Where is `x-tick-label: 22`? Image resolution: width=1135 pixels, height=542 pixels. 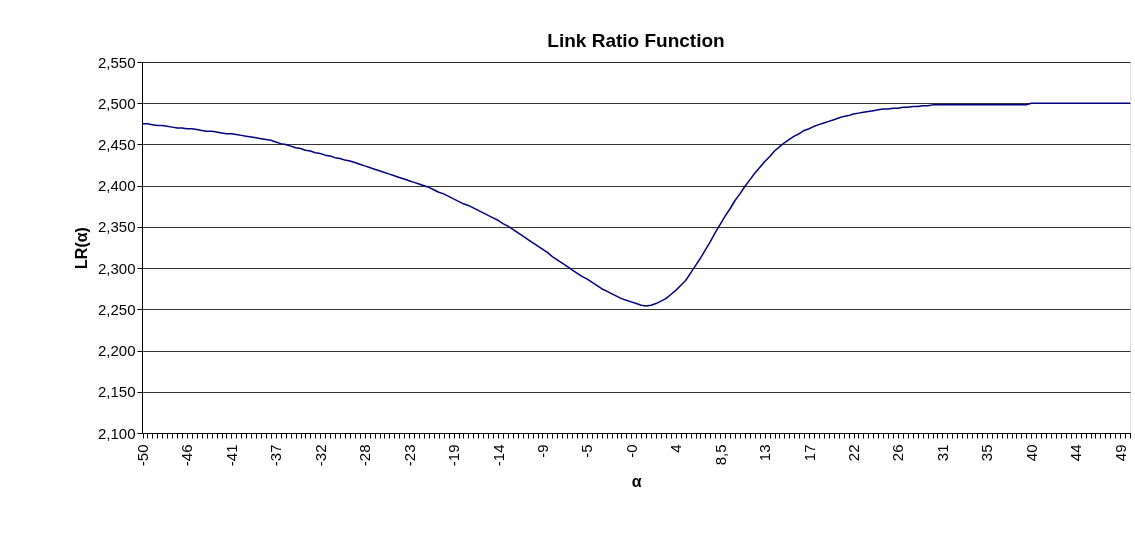
x-tick-label: 22 is located at coordinates (853, 453).